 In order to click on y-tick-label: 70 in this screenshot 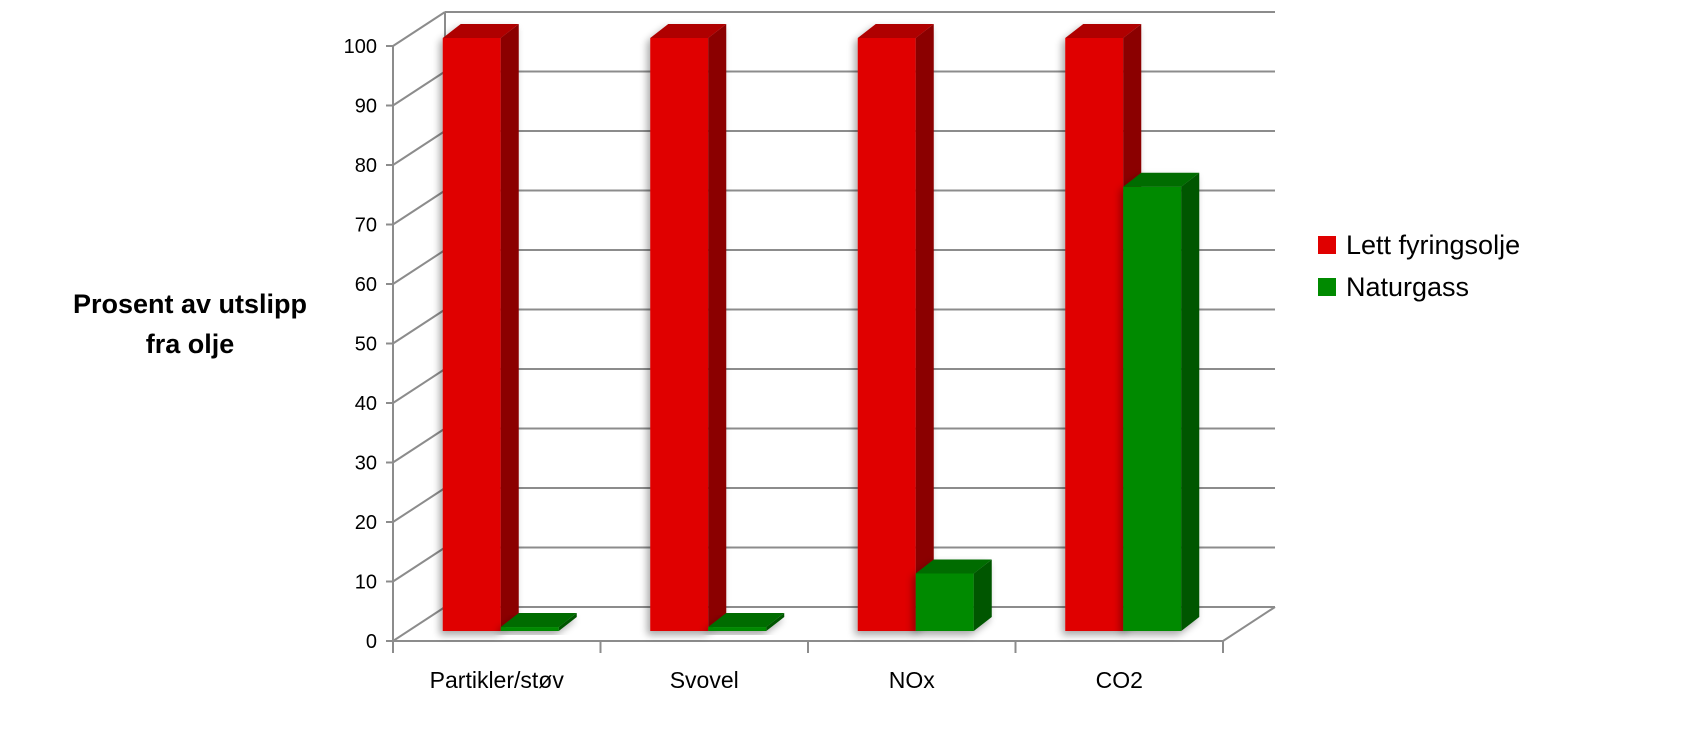, I will do `click(366, 226)`.